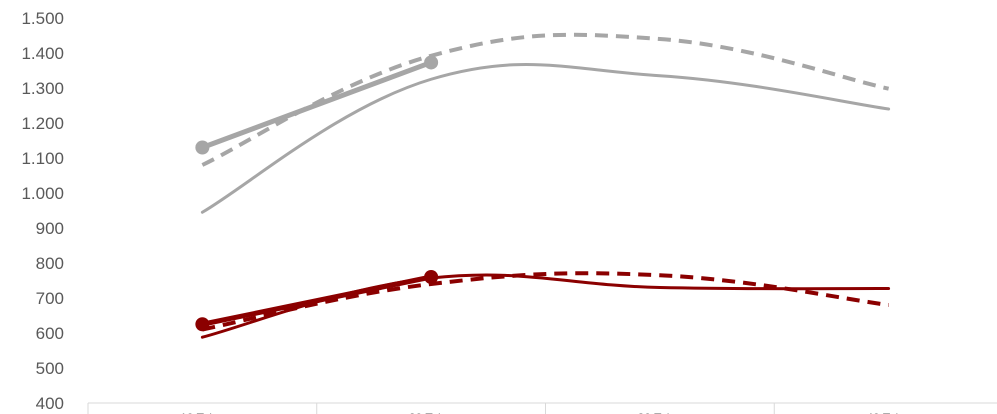 The image size is (997, 414). Describe the element at coordinates (50, 333) in the screenshot. I see `y-tick-label: 600` at that location.